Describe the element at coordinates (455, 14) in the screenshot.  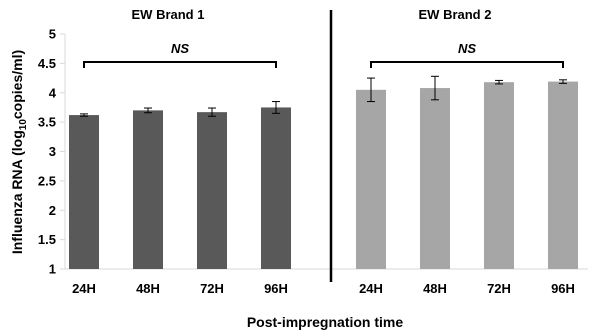
I see `group-title: EW Brand 2` at that location.